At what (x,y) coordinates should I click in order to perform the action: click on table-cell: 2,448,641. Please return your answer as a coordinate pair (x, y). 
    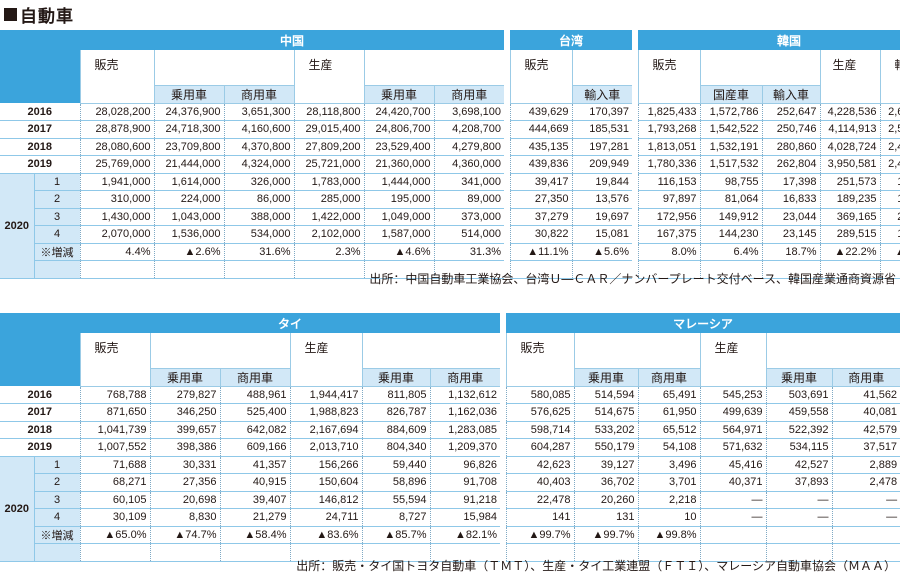
    Looking at the image, I should click on (889, 147).